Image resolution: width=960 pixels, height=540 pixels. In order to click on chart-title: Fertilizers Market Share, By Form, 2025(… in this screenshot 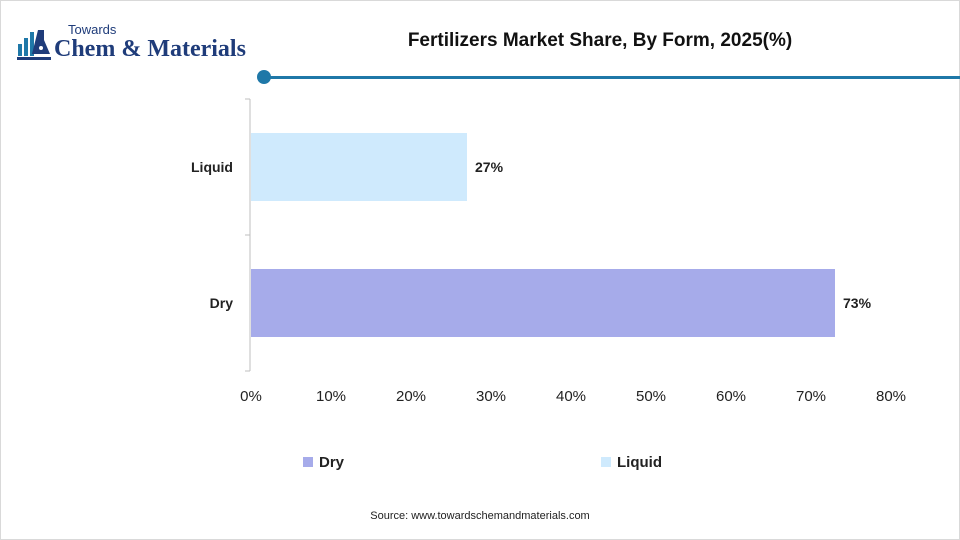, I will do `click(600, 40)`.